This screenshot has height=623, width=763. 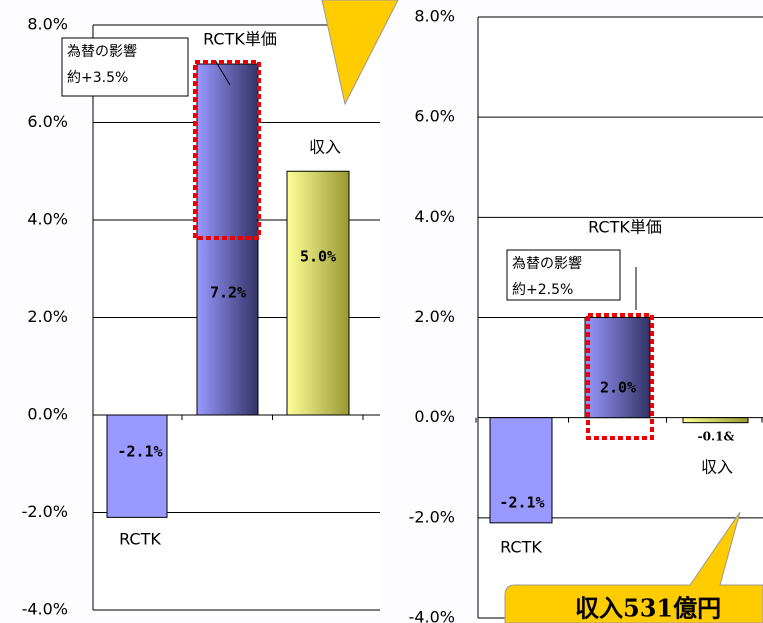 I want to click on annotation-pointer, so click(x=222, y=72).